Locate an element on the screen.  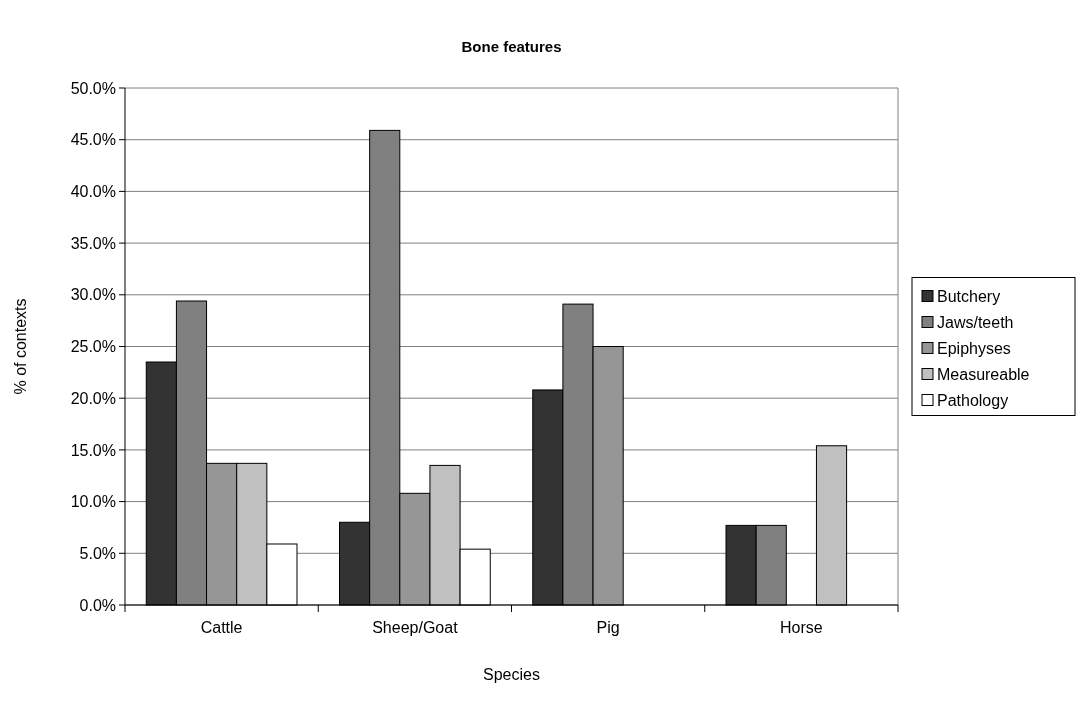
x-tick-label: Sheep/Goat is located at coordinates (415, 627).